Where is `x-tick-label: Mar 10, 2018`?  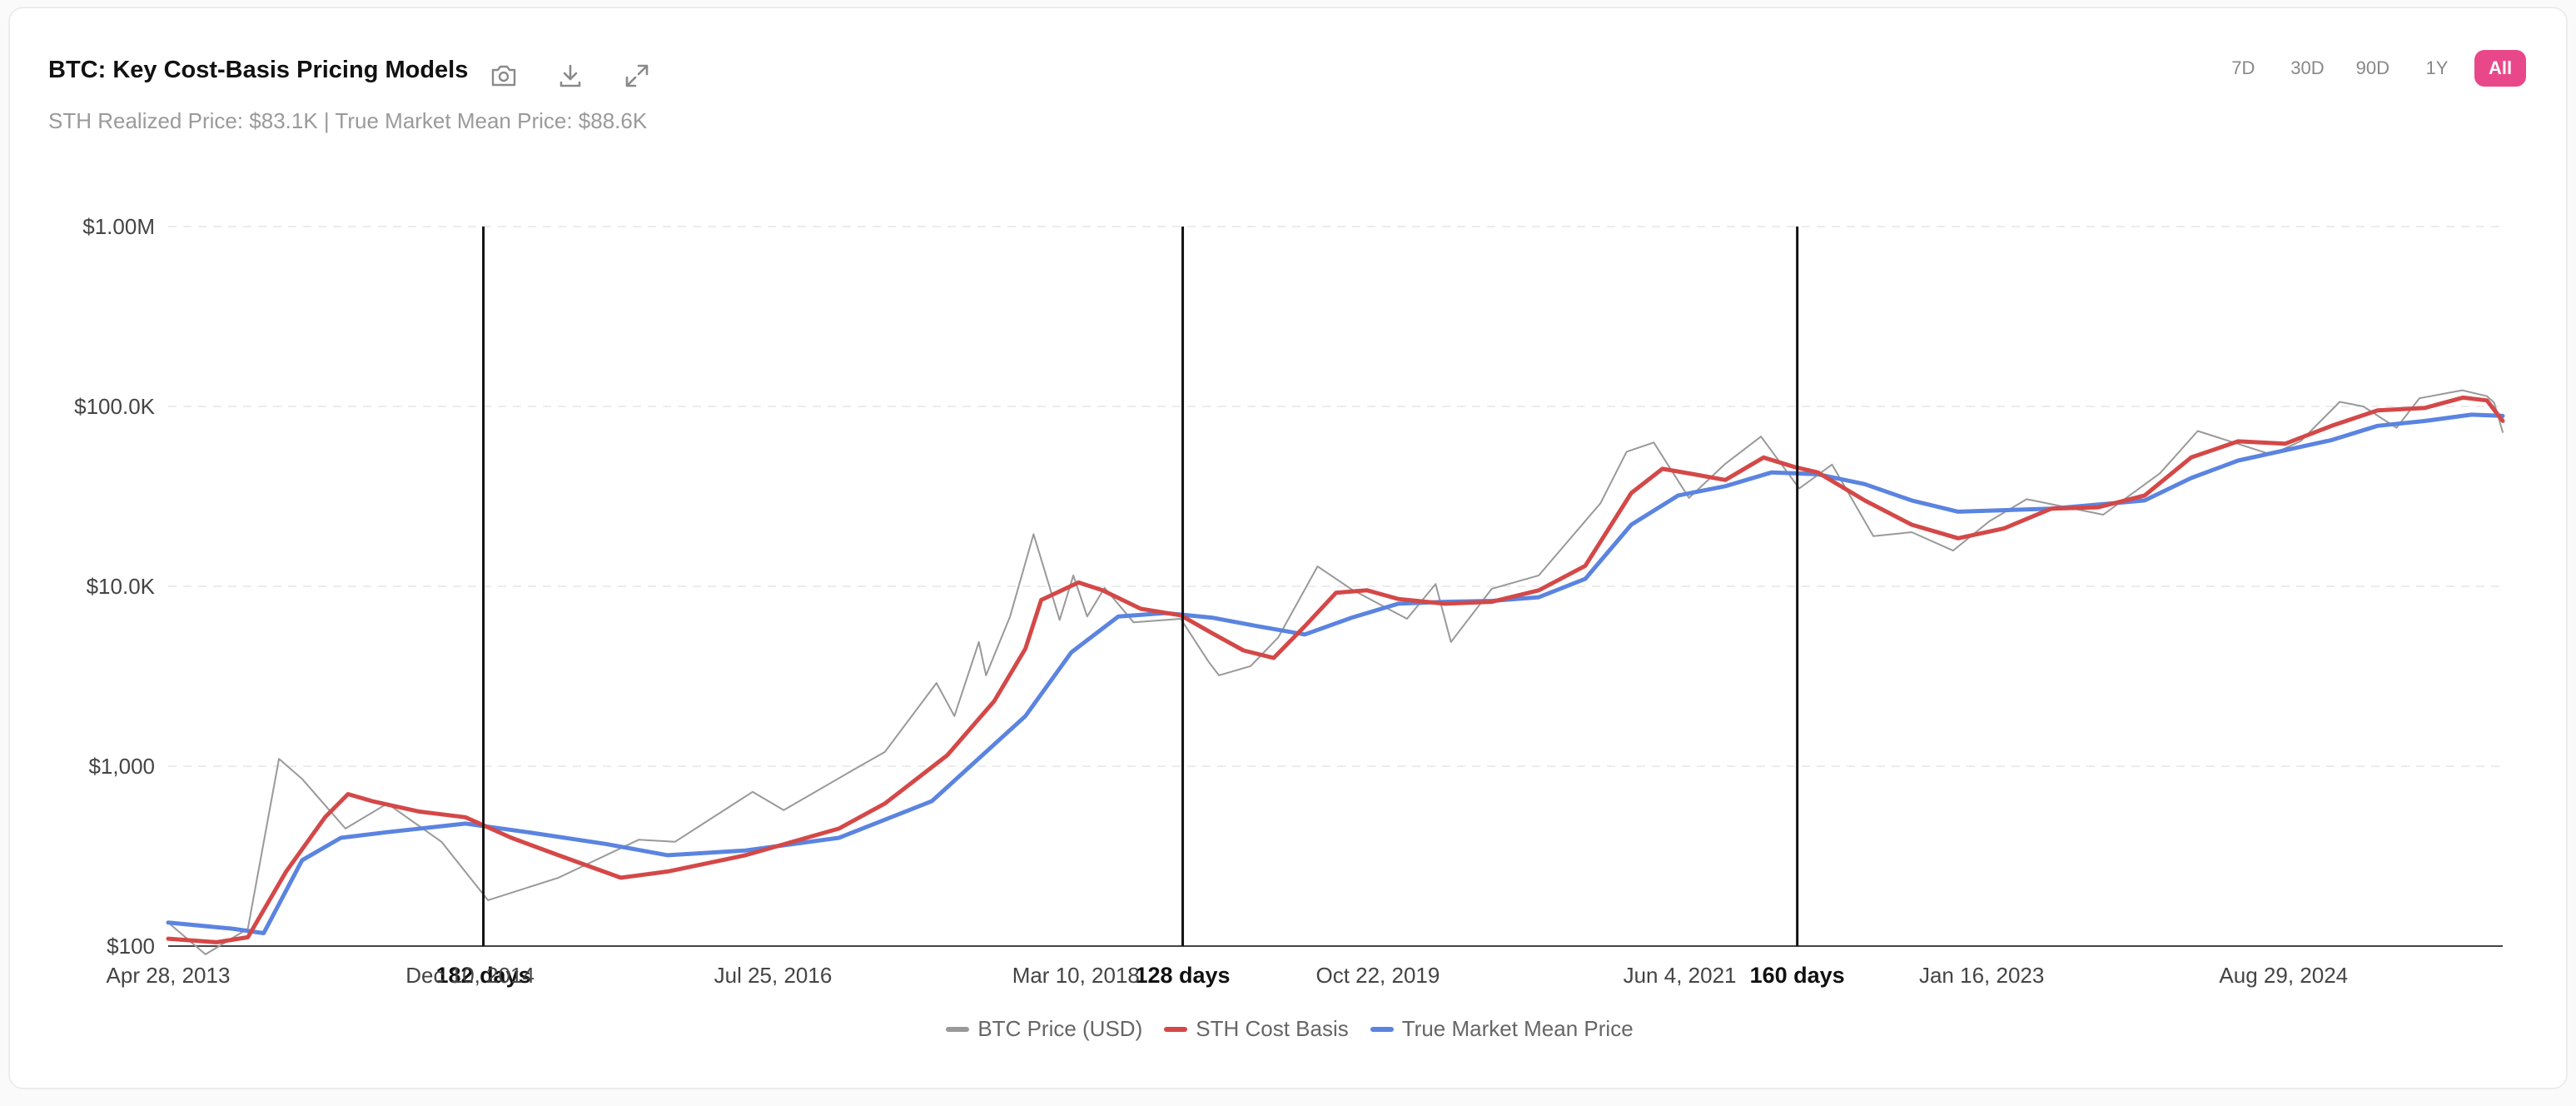
x-tick-label: Mar 10, 2018 is located at coordinates (1076, 975).